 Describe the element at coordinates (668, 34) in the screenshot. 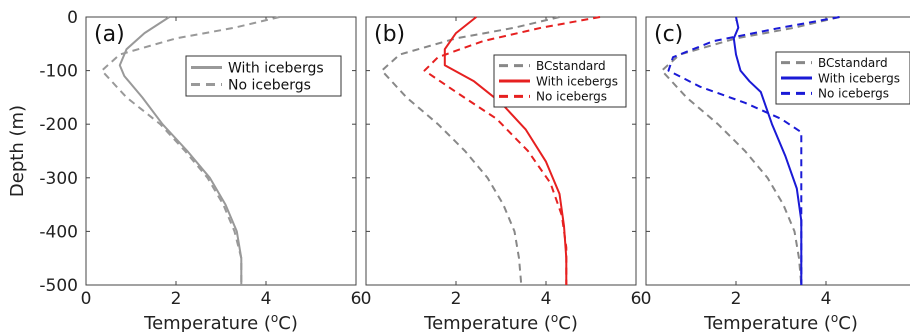

I see `panel-label: (c)` at that location.